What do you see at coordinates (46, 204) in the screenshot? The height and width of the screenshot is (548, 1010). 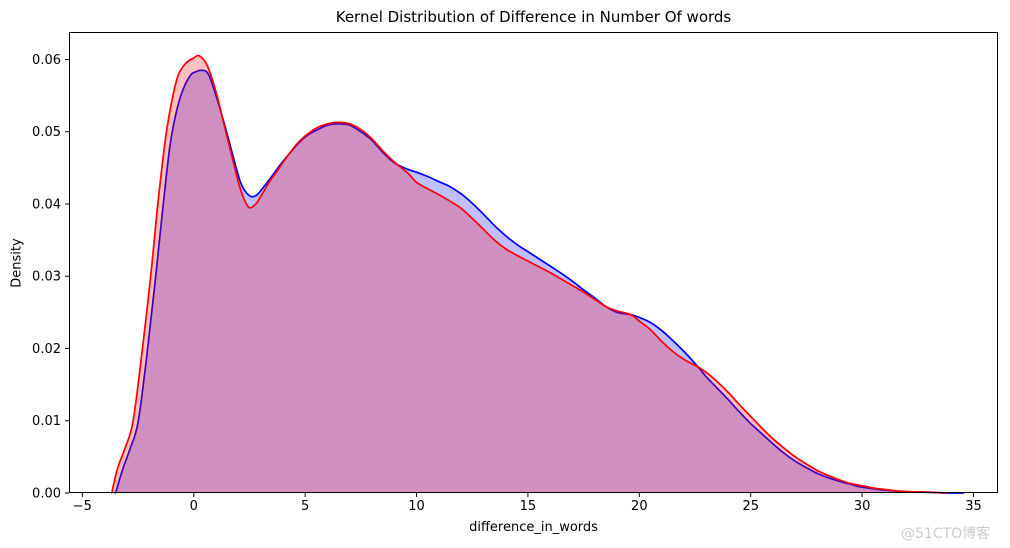 I see `y-tick-label: 0.04` at bounding box center [46, 204].